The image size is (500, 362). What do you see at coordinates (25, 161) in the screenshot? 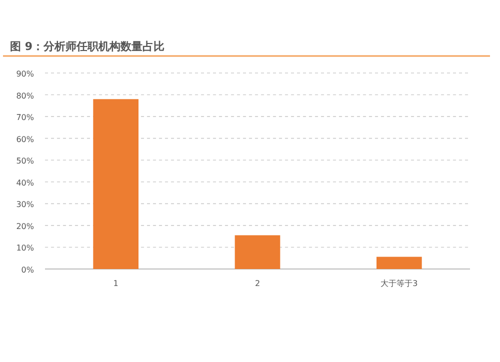
I see `y-tick-label: 50%` at bounding box center [25, 161].